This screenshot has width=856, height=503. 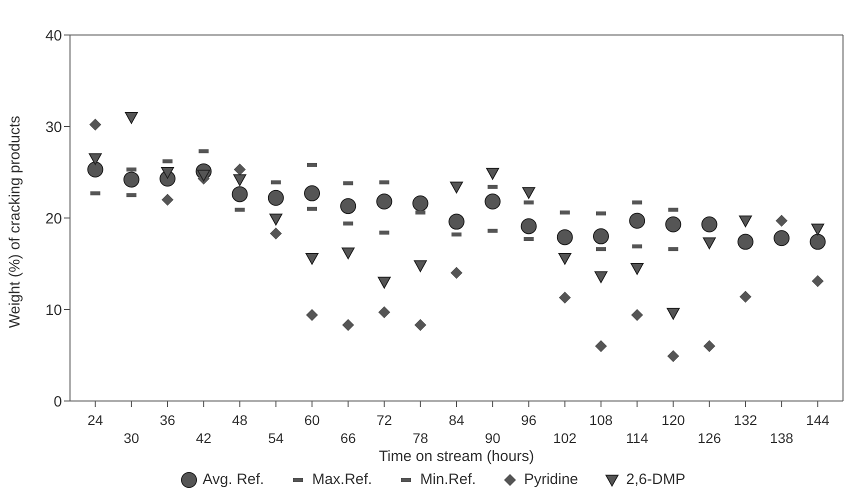 What do you see at coordinates (456, 456) in the screenshot?
I see `x-axis-title: Time on stream (hours)` at bounding box center [456, 456].